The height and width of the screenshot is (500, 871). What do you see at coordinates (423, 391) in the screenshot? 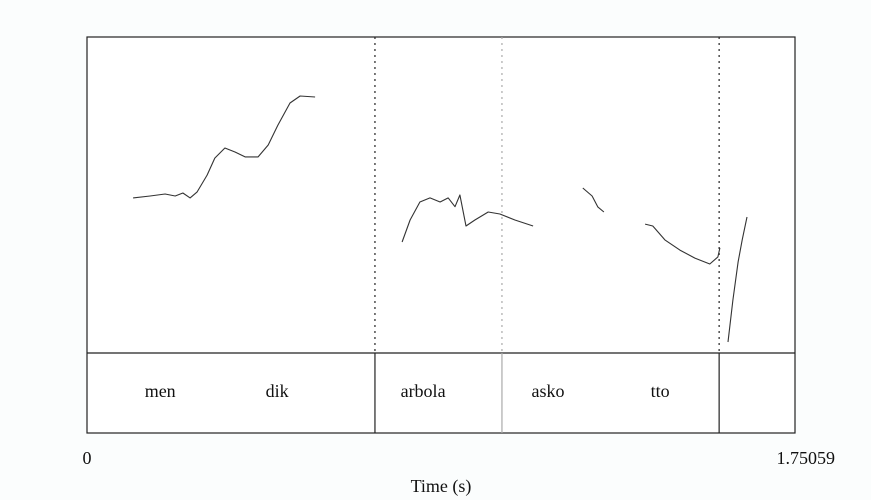
I see `tier-label: arbola` at bounding box center [423, 391].